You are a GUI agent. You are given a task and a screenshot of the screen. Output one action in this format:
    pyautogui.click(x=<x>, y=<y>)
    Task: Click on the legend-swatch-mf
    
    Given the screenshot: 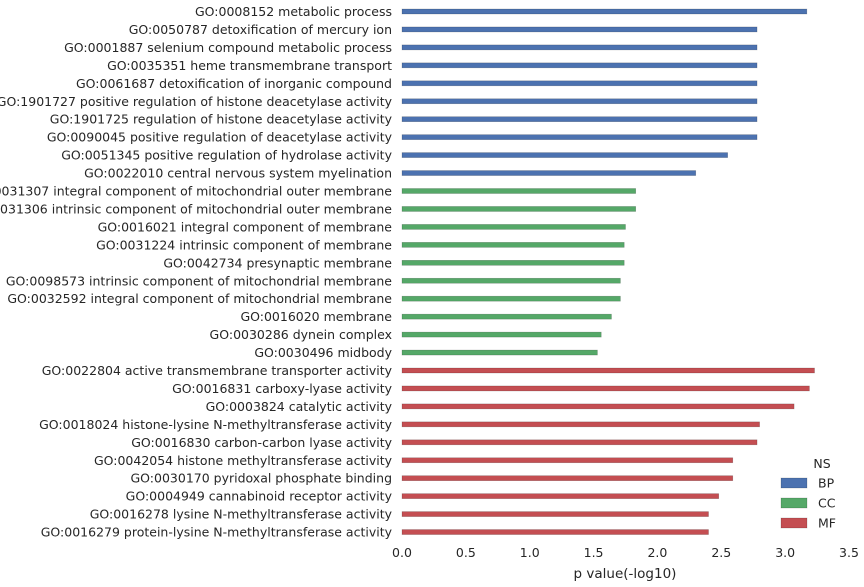 What is the action you would take?
    pyautogui.click(x=794, y=523)
    